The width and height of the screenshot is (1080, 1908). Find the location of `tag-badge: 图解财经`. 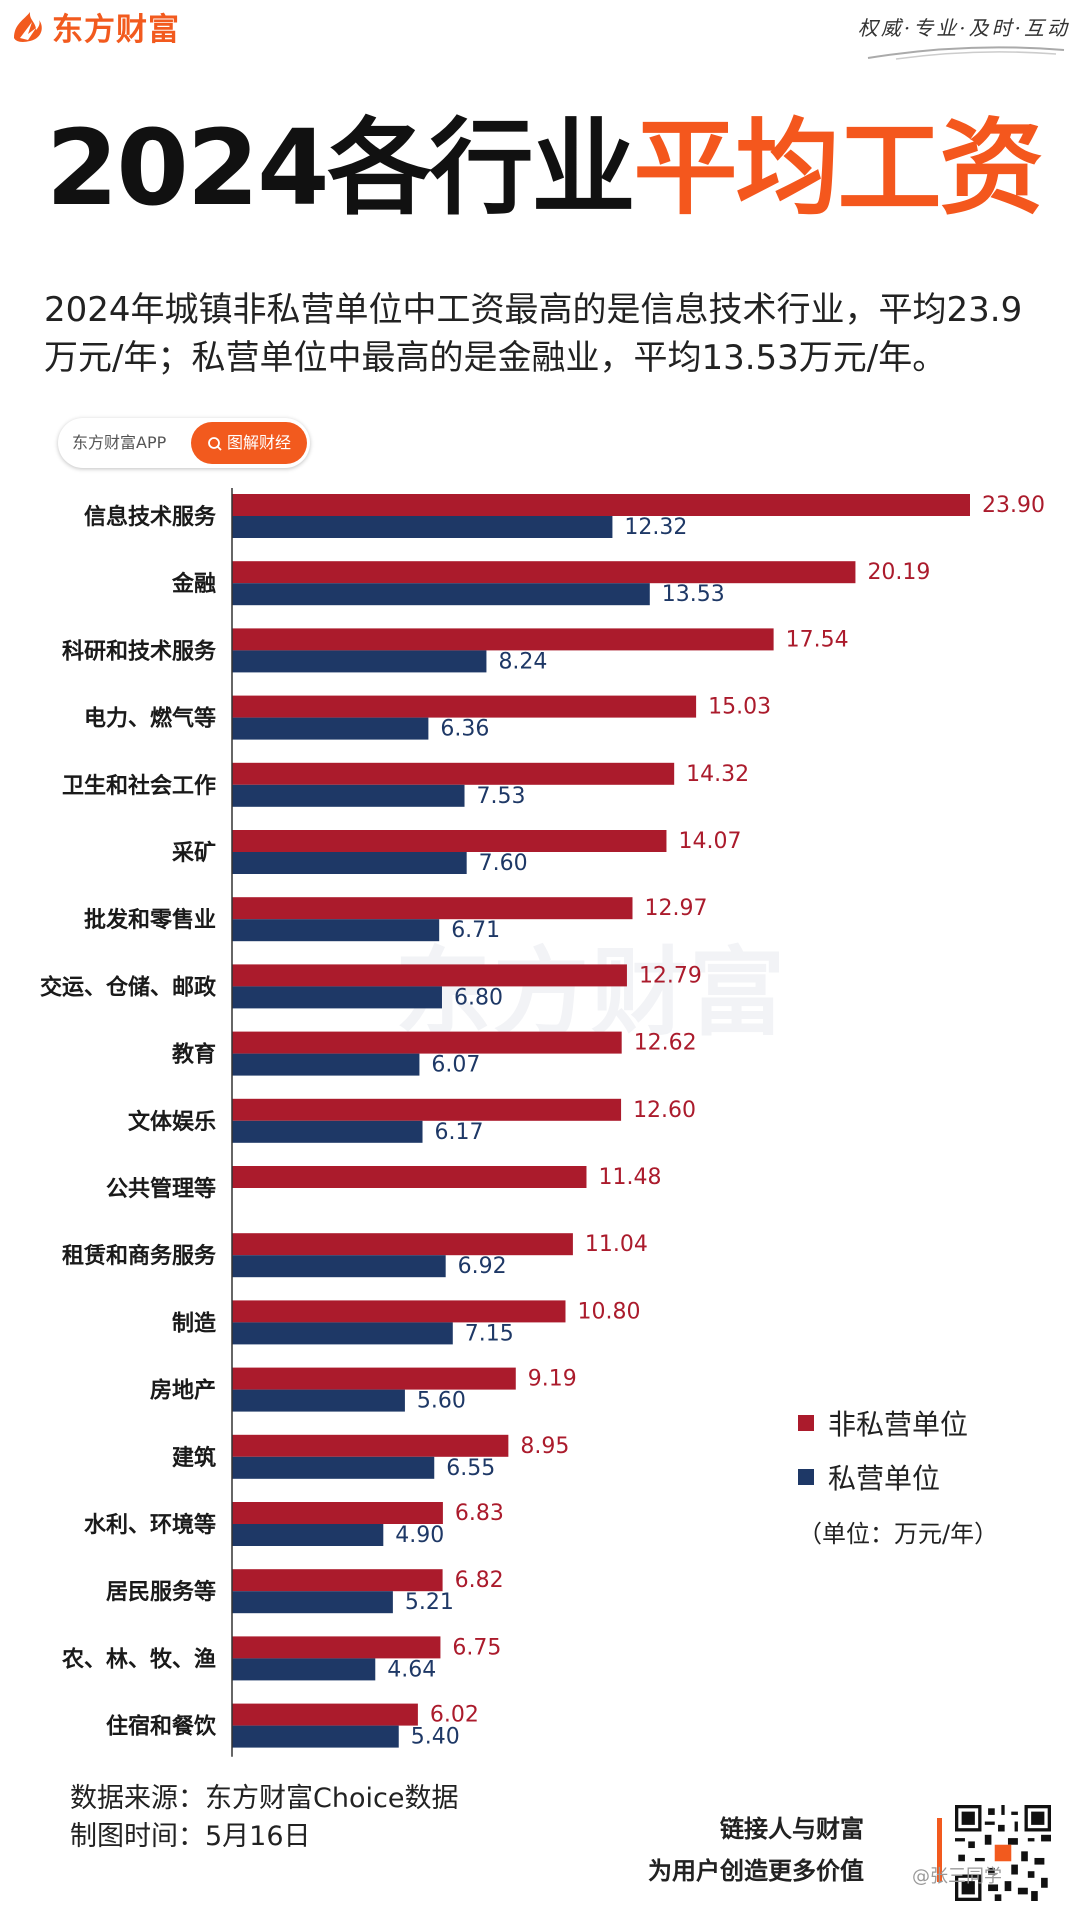

tag-badge: 图解财经 is located at coordinates (249, 443).